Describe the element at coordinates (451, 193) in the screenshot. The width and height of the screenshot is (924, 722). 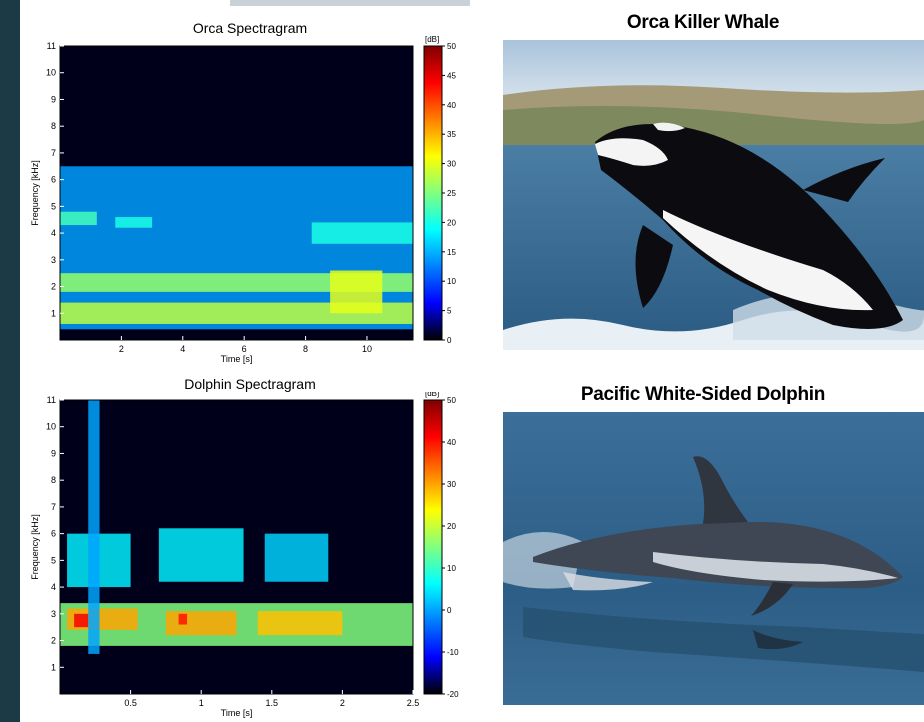
I see `colorbar-tick-label: 25` at that location.